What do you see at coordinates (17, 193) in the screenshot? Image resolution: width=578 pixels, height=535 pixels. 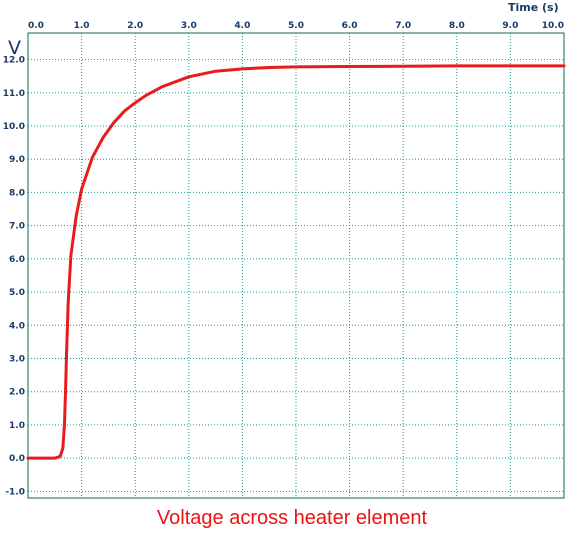 I see `y-tick-label: 8.0` at bounding box center [17, 193].